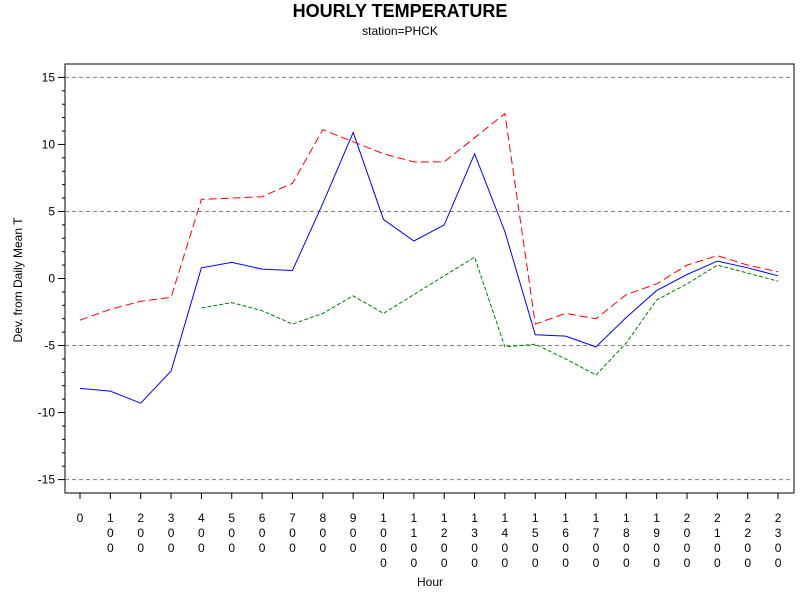  What do you see at coordinates (400, 11) in the screenshot?
I see `chart-title: HOURLY TEMPERATURE` at bounding box center [400, 11].